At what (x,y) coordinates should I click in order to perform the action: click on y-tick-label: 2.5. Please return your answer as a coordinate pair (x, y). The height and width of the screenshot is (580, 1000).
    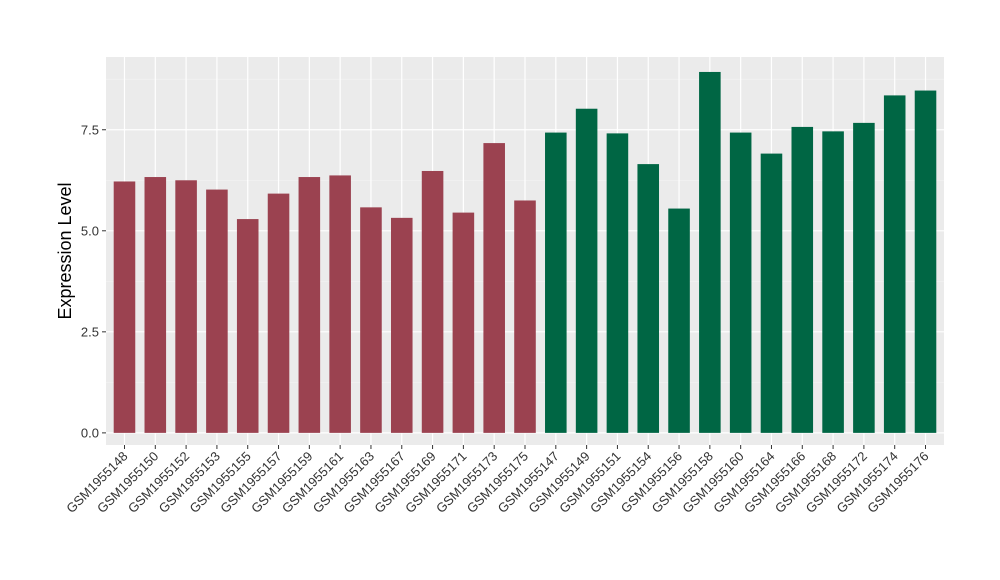
    Looking at the image, I should click on (90, 331).